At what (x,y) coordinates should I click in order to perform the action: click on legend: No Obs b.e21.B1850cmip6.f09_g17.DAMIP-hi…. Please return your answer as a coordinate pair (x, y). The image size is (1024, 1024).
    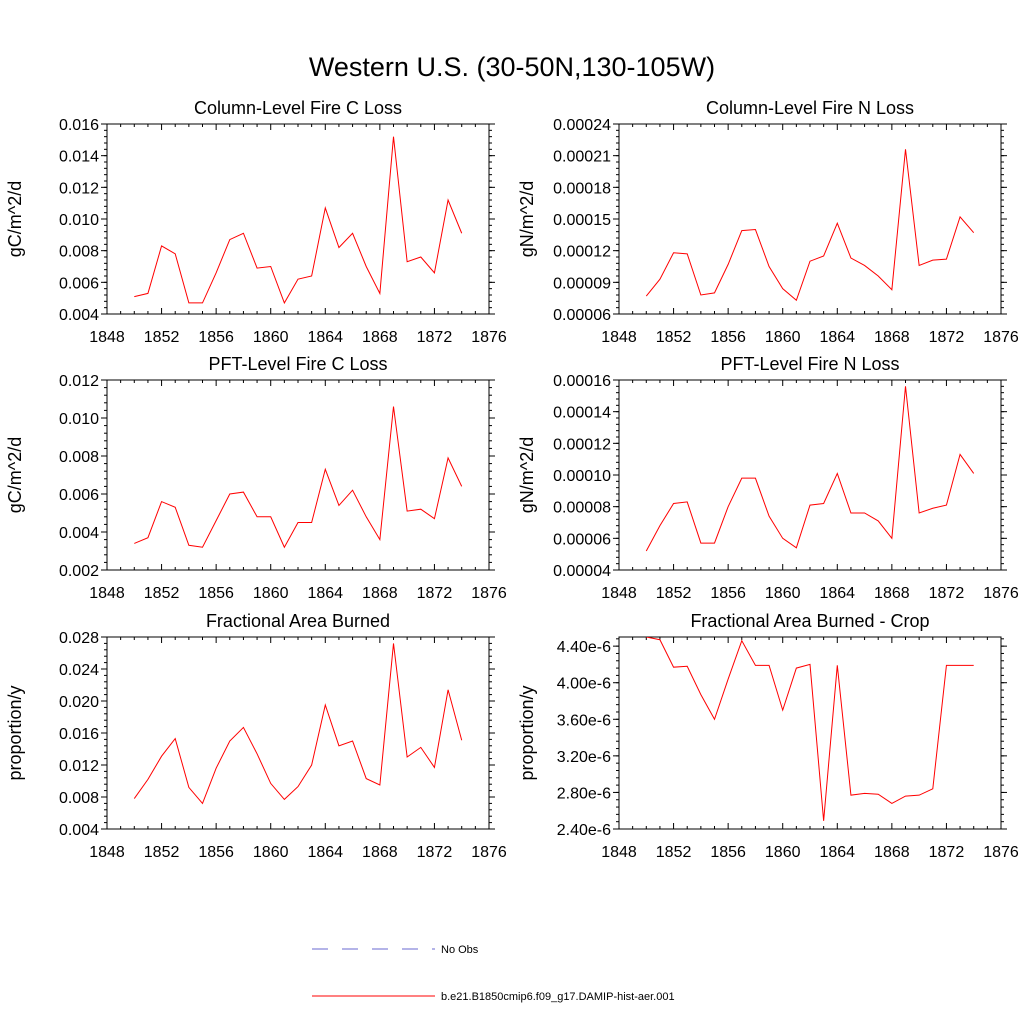
    Looking at the image, I should click on (493, 973).